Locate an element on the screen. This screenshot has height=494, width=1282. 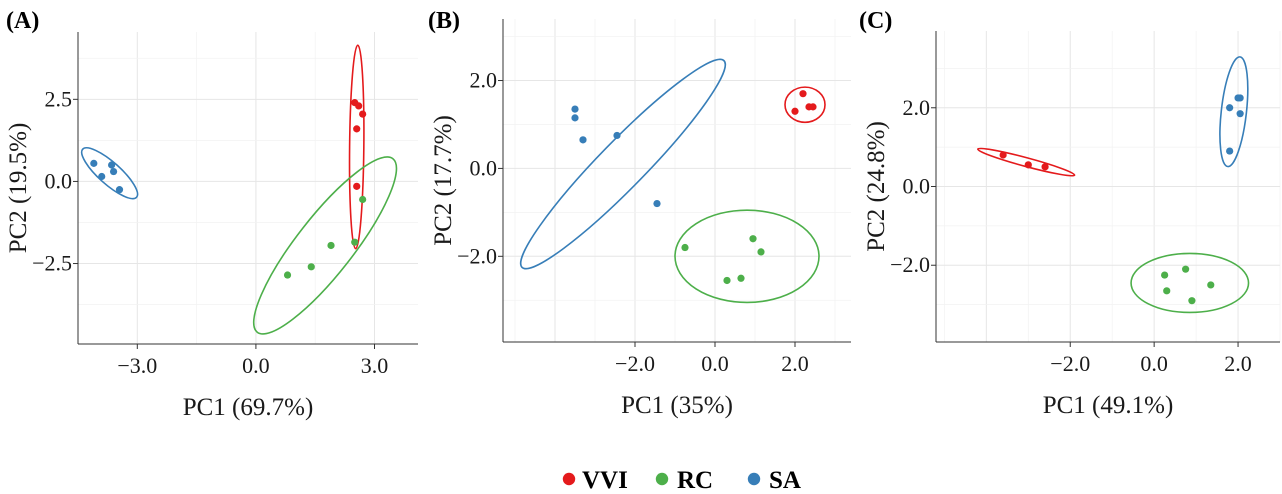
legend-label: VVI is located at coordinates (605, 480).